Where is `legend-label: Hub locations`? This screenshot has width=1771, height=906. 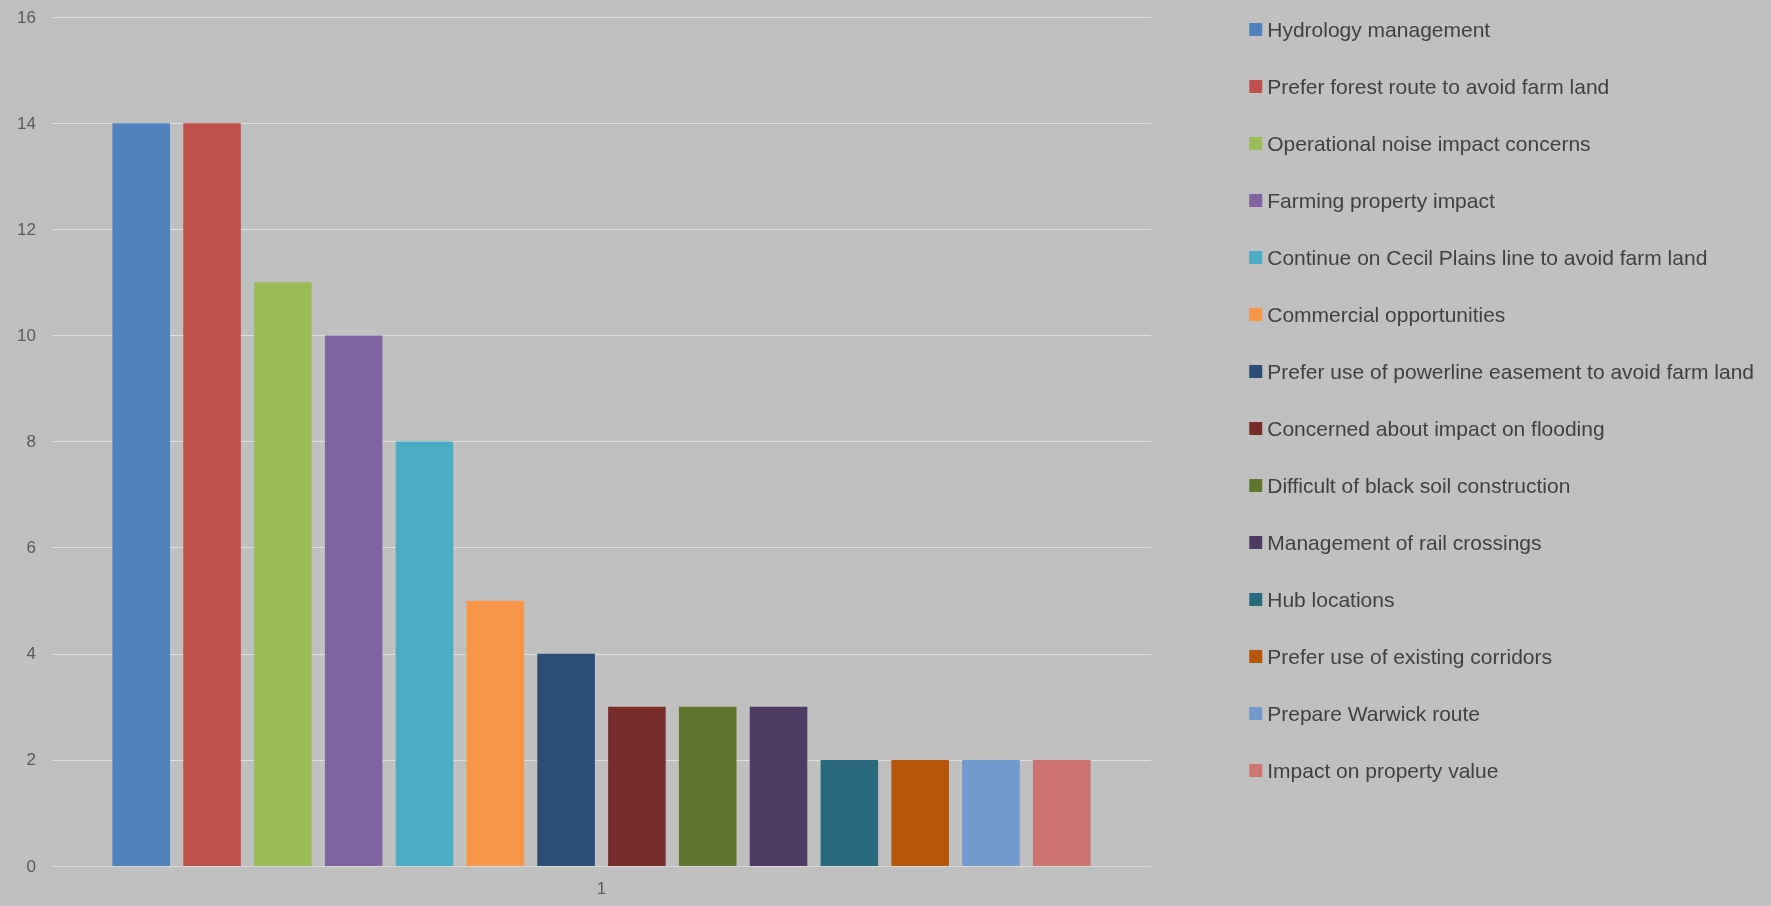
legend-label: Hub locations is located at coordinates (1331, 599).